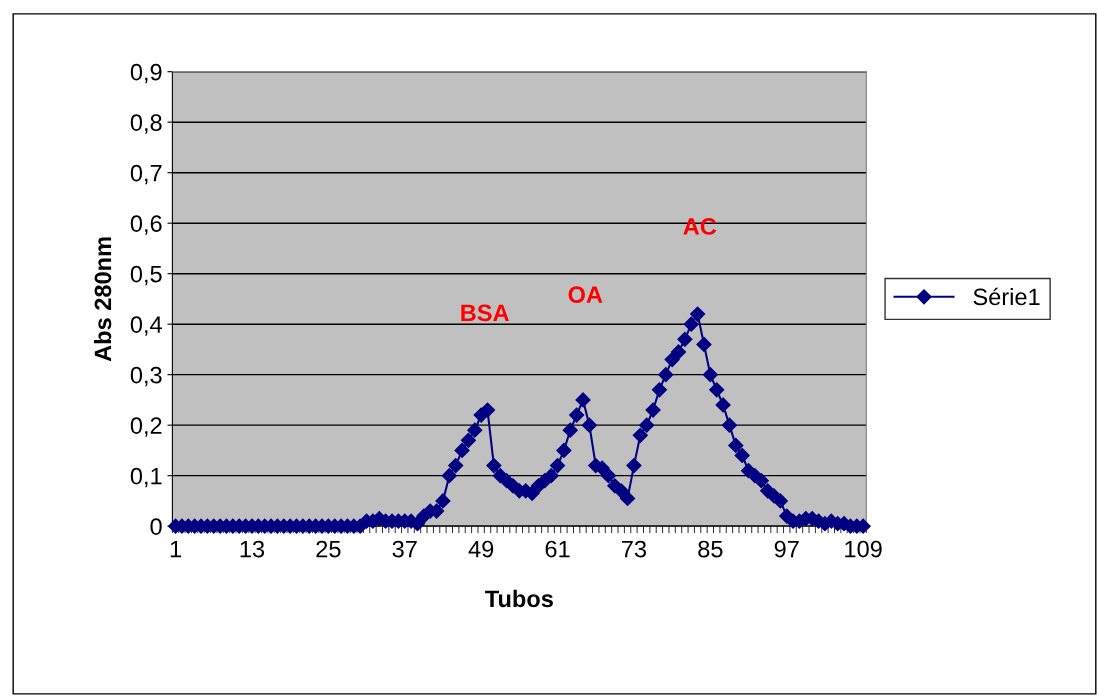 The width and height of the screenshot is (1098, 696). Describe the element at coordinates (146, 326) in the screenshot. I see `y-tick-label: 0,4` at that location.